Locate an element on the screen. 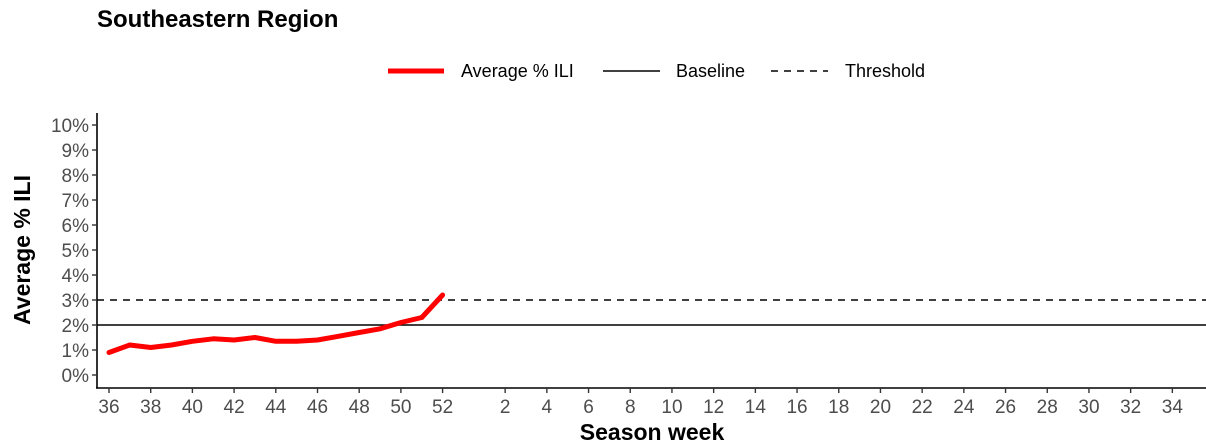 The image size is (1206, 447). chart-title: Southeastern Region is located at coordinates (218, 19).